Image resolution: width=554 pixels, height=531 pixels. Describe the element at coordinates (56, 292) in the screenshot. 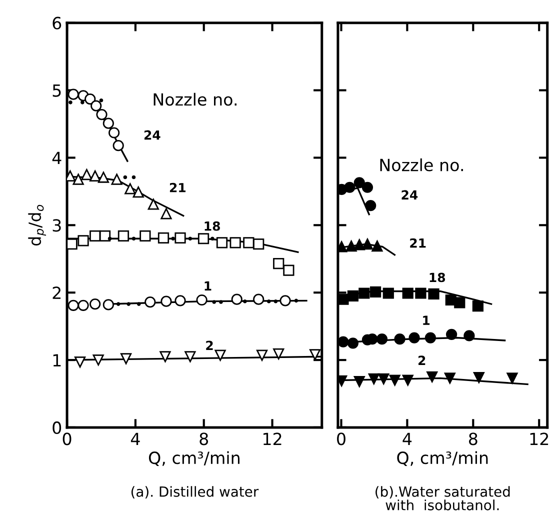

I see `y-tick-label: 2` at that location.